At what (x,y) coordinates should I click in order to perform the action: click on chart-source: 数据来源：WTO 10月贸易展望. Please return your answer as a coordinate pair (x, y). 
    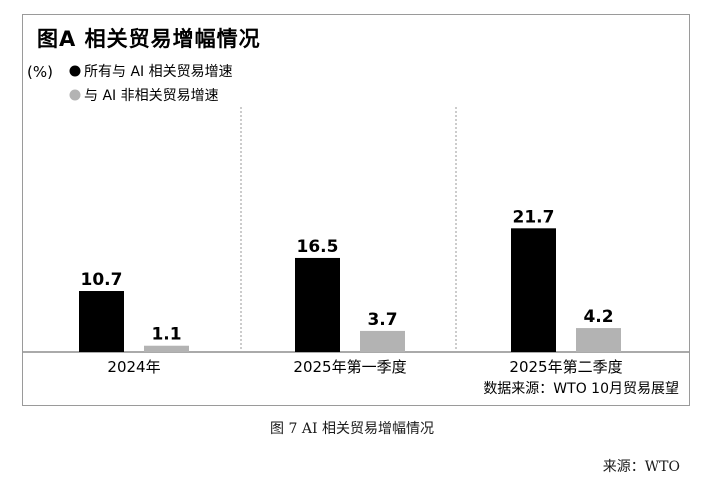
    Looking at the image, I should click on (581, 389).